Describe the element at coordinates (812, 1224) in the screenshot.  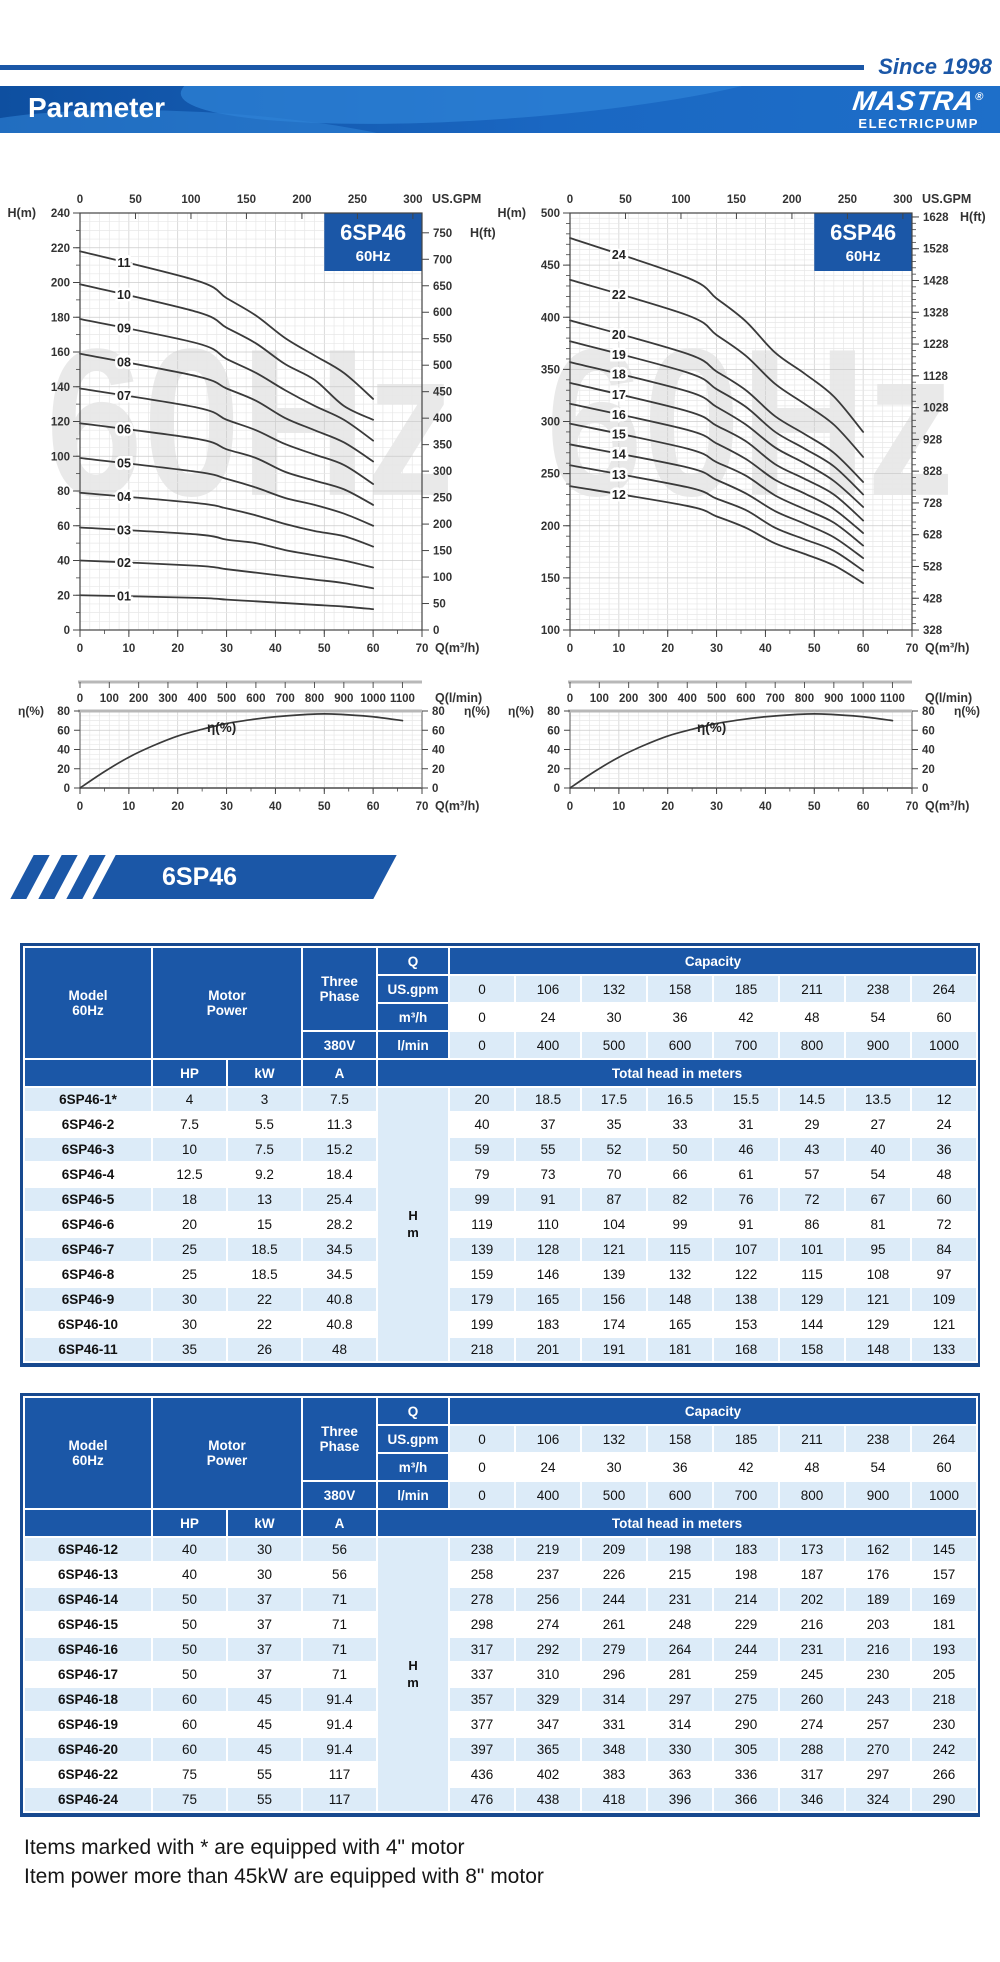
I see `table-cell: 86` at that location.